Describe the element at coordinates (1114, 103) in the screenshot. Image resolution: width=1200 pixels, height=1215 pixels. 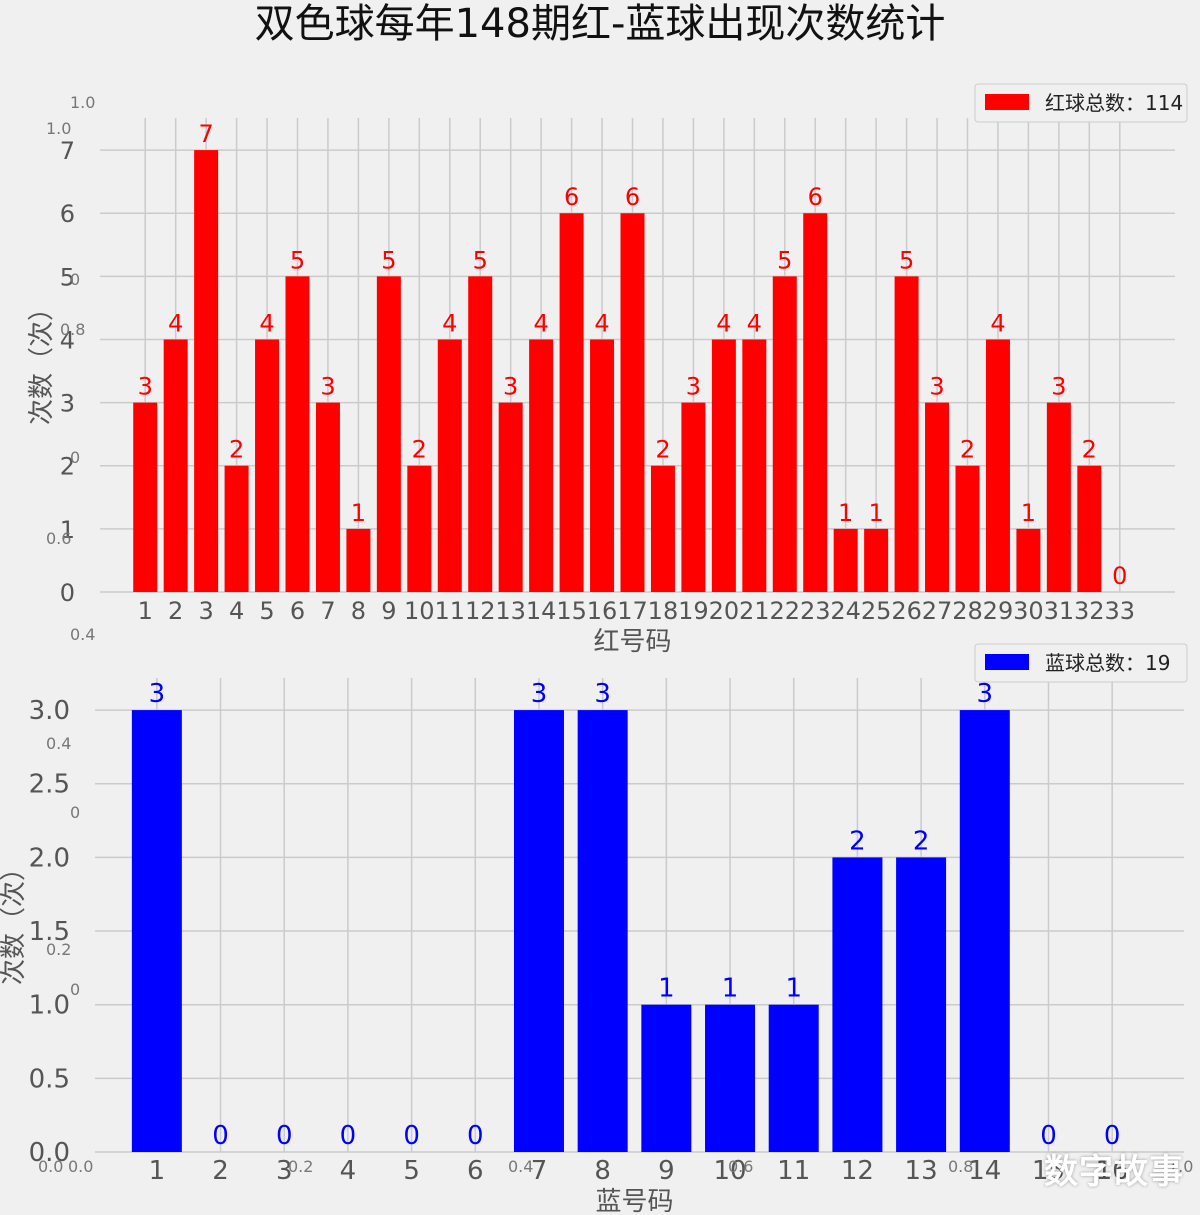
I see `red-legend-label: 红球总数：114` at that location.